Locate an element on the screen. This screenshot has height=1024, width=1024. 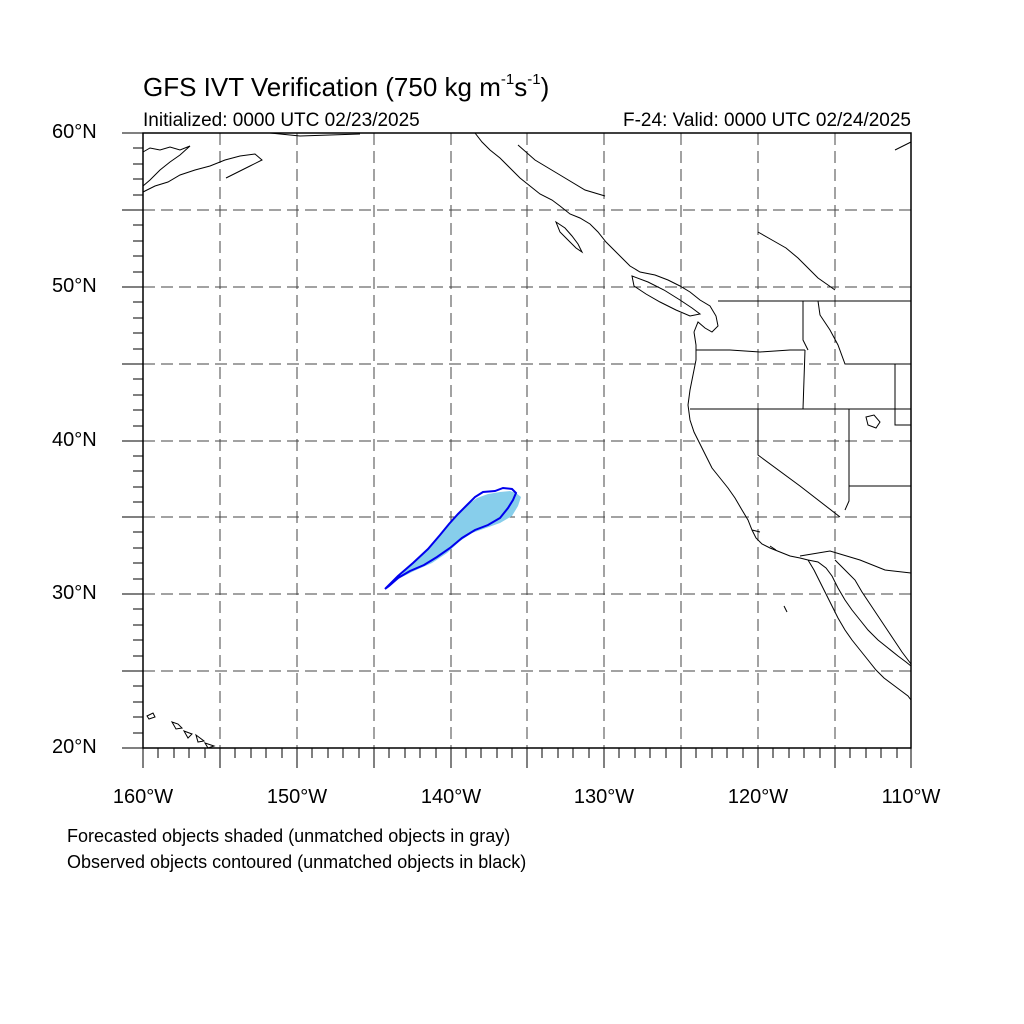
lon-label-140w: 140°W is located at coordinates (451, 797).